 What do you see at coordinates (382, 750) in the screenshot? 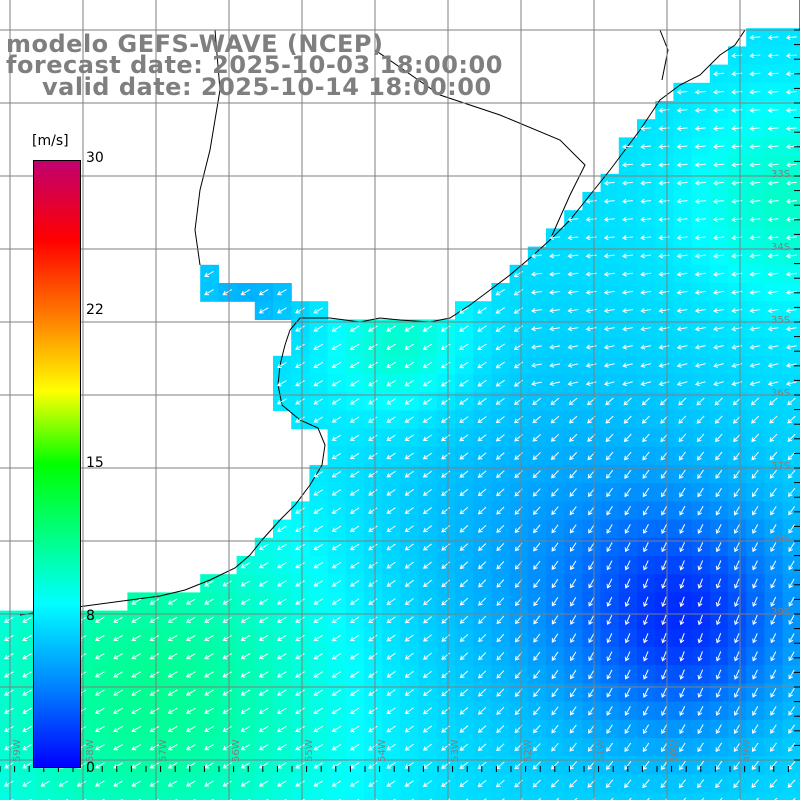
I see `lon-label: 54W` at bounding box center [382, 750].